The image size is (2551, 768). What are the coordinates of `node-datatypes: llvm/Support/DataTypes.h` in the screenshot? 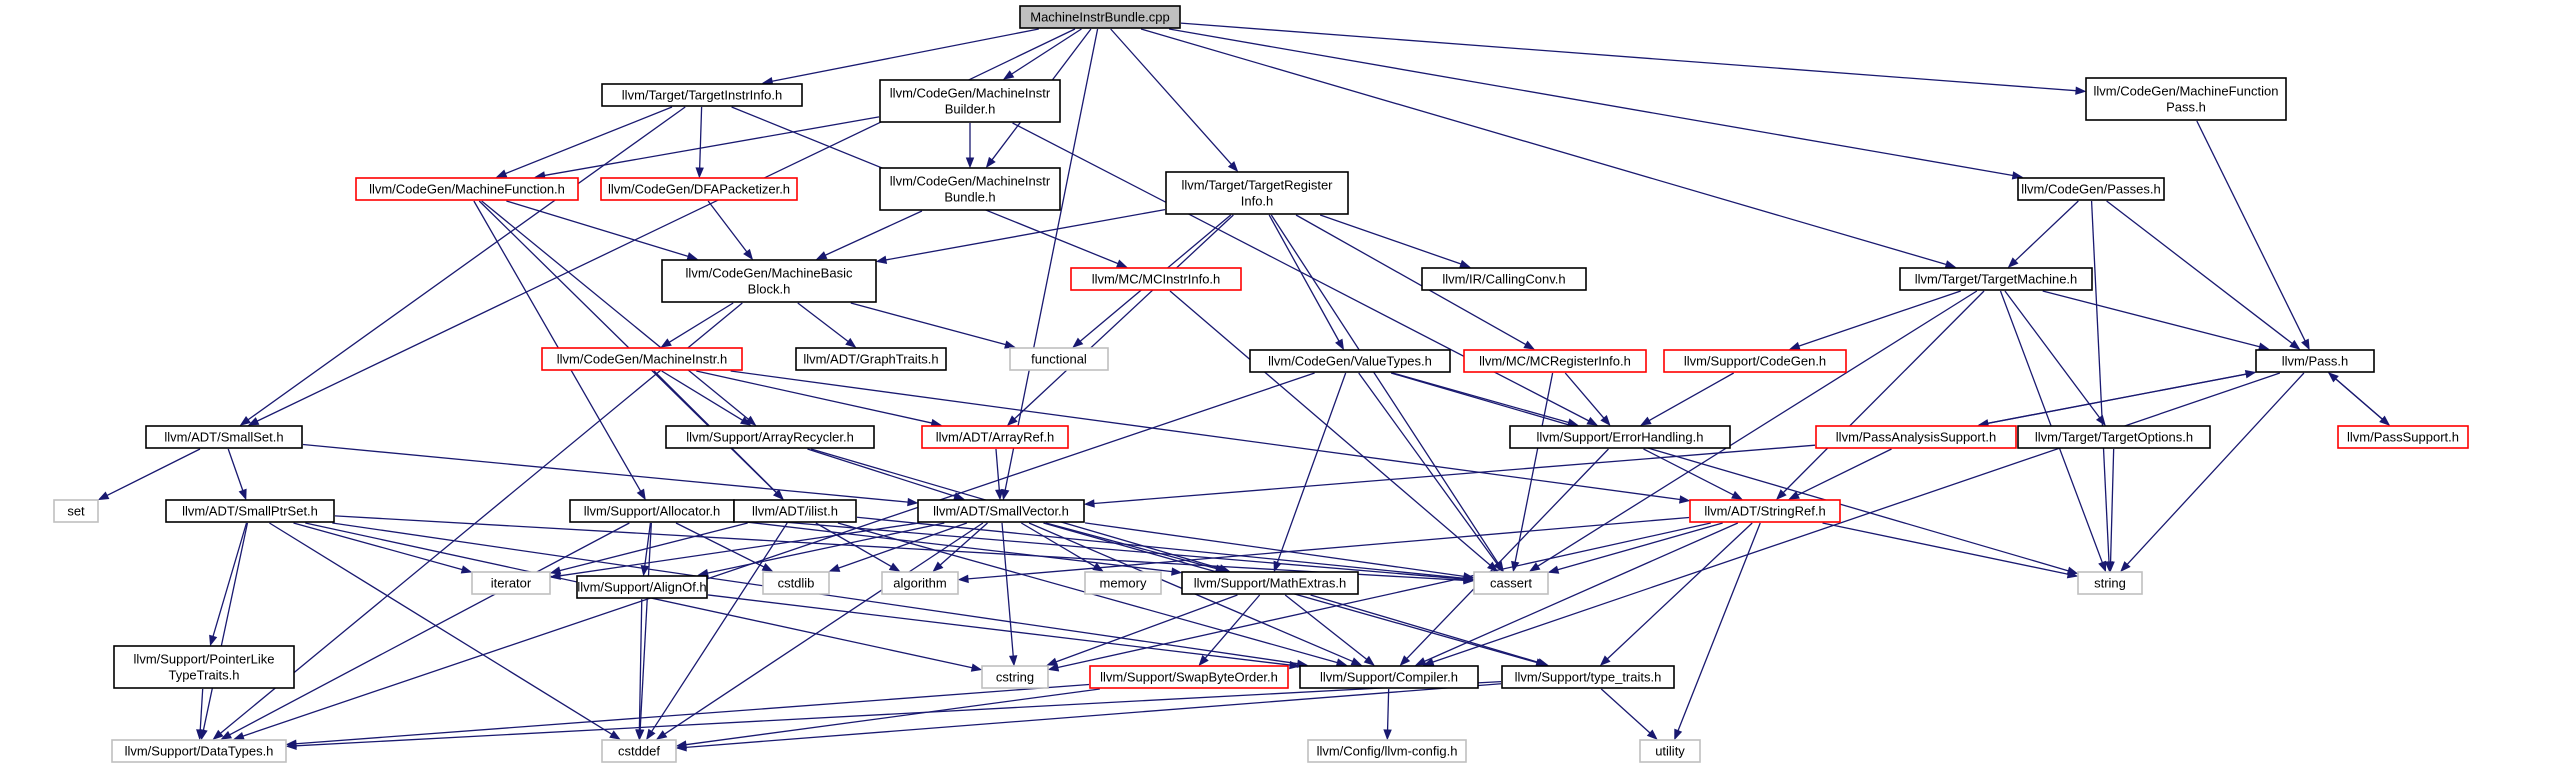 It's located at (199, 751).